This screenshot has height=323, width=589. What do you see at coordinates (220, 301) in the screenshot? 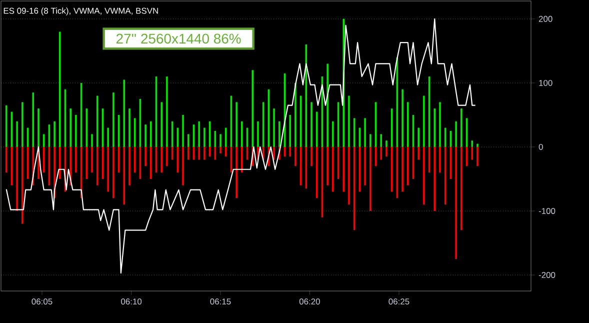
I see `x-tick-label: 06:15` at bounding box center [220, 301].